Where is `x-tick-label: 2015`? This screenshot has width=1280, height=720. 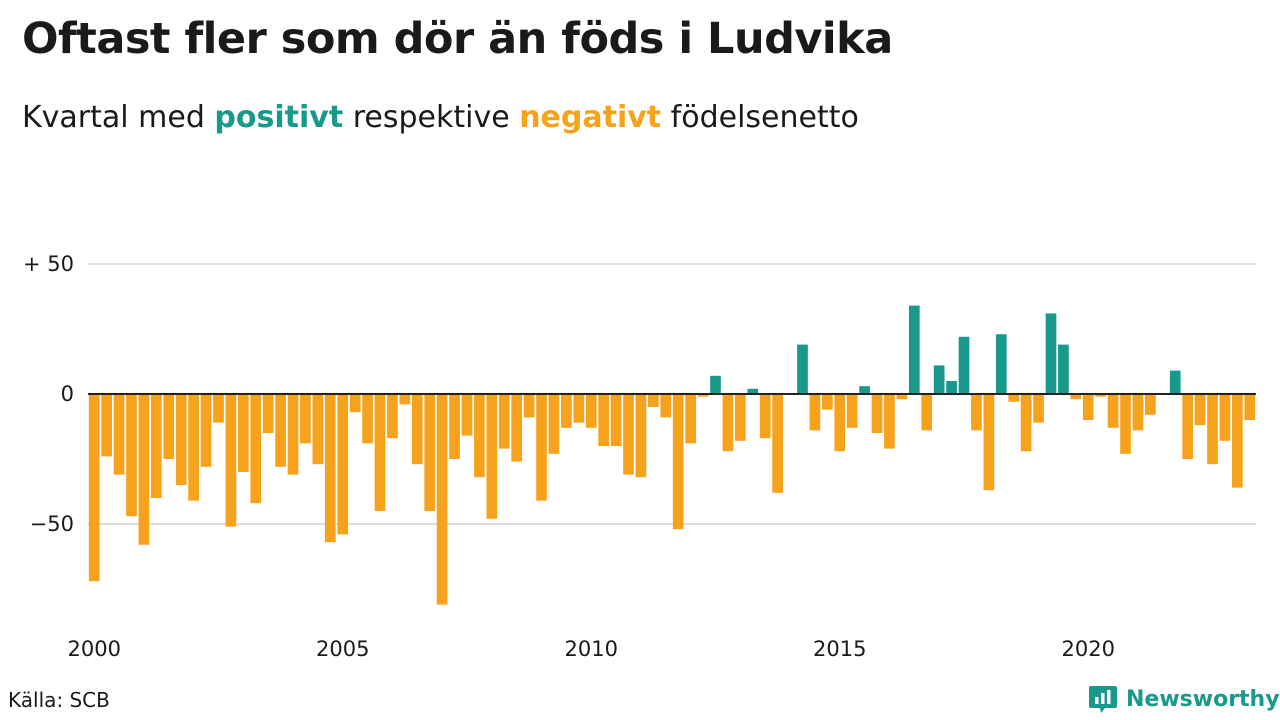
x-tick-label: 2015 is located at coordinates (839, 649).